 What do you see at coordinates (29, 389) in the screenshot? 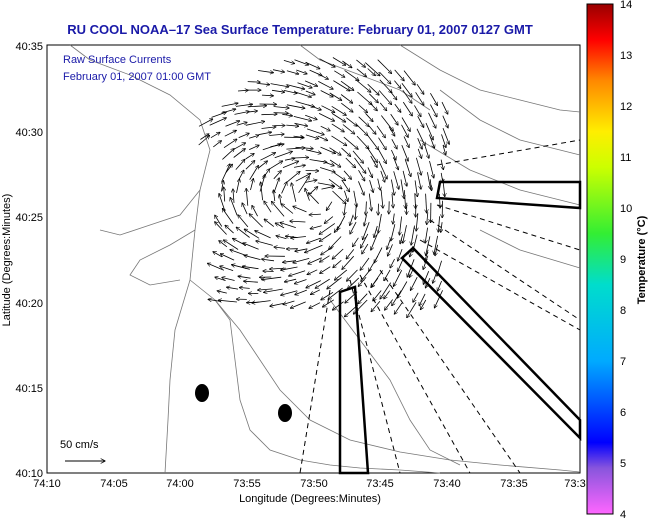
I see `y-tick-label: 40:15` at bounding box center [29, 389].